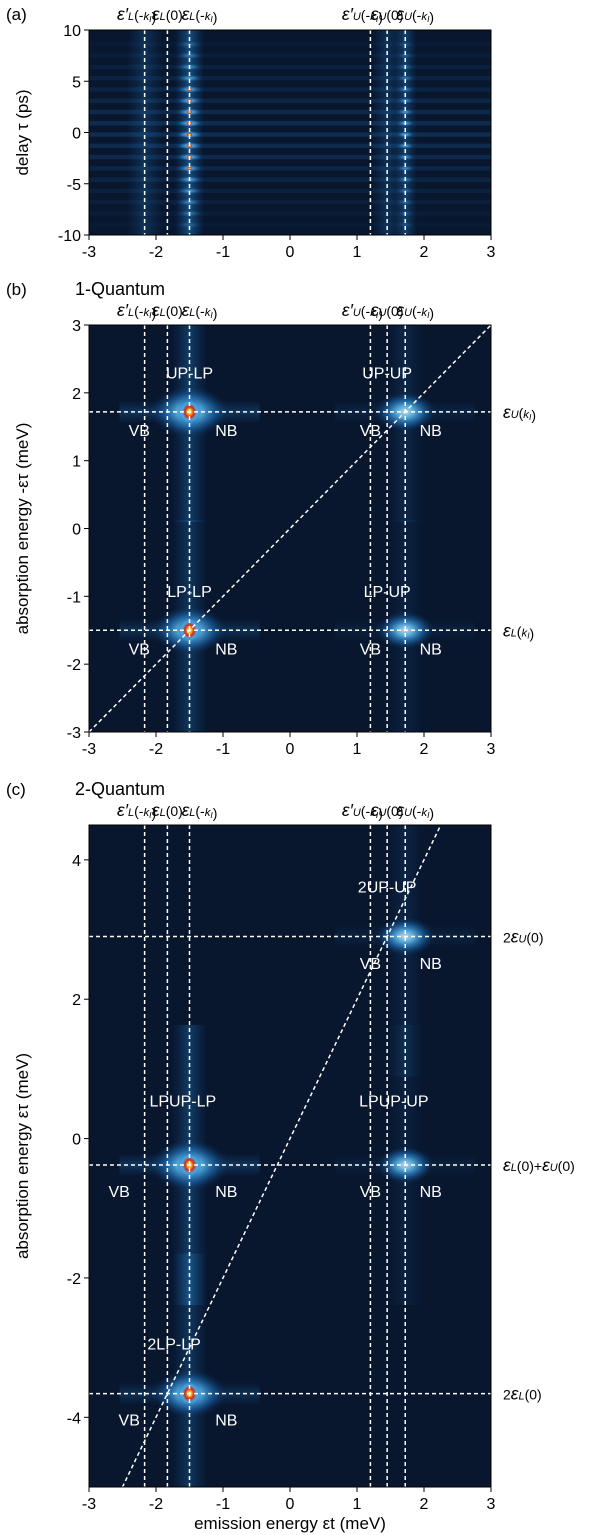  Describe the element at coordinates (69, 236) in the screenshot. I see `y-tick-label: -10` at that location.